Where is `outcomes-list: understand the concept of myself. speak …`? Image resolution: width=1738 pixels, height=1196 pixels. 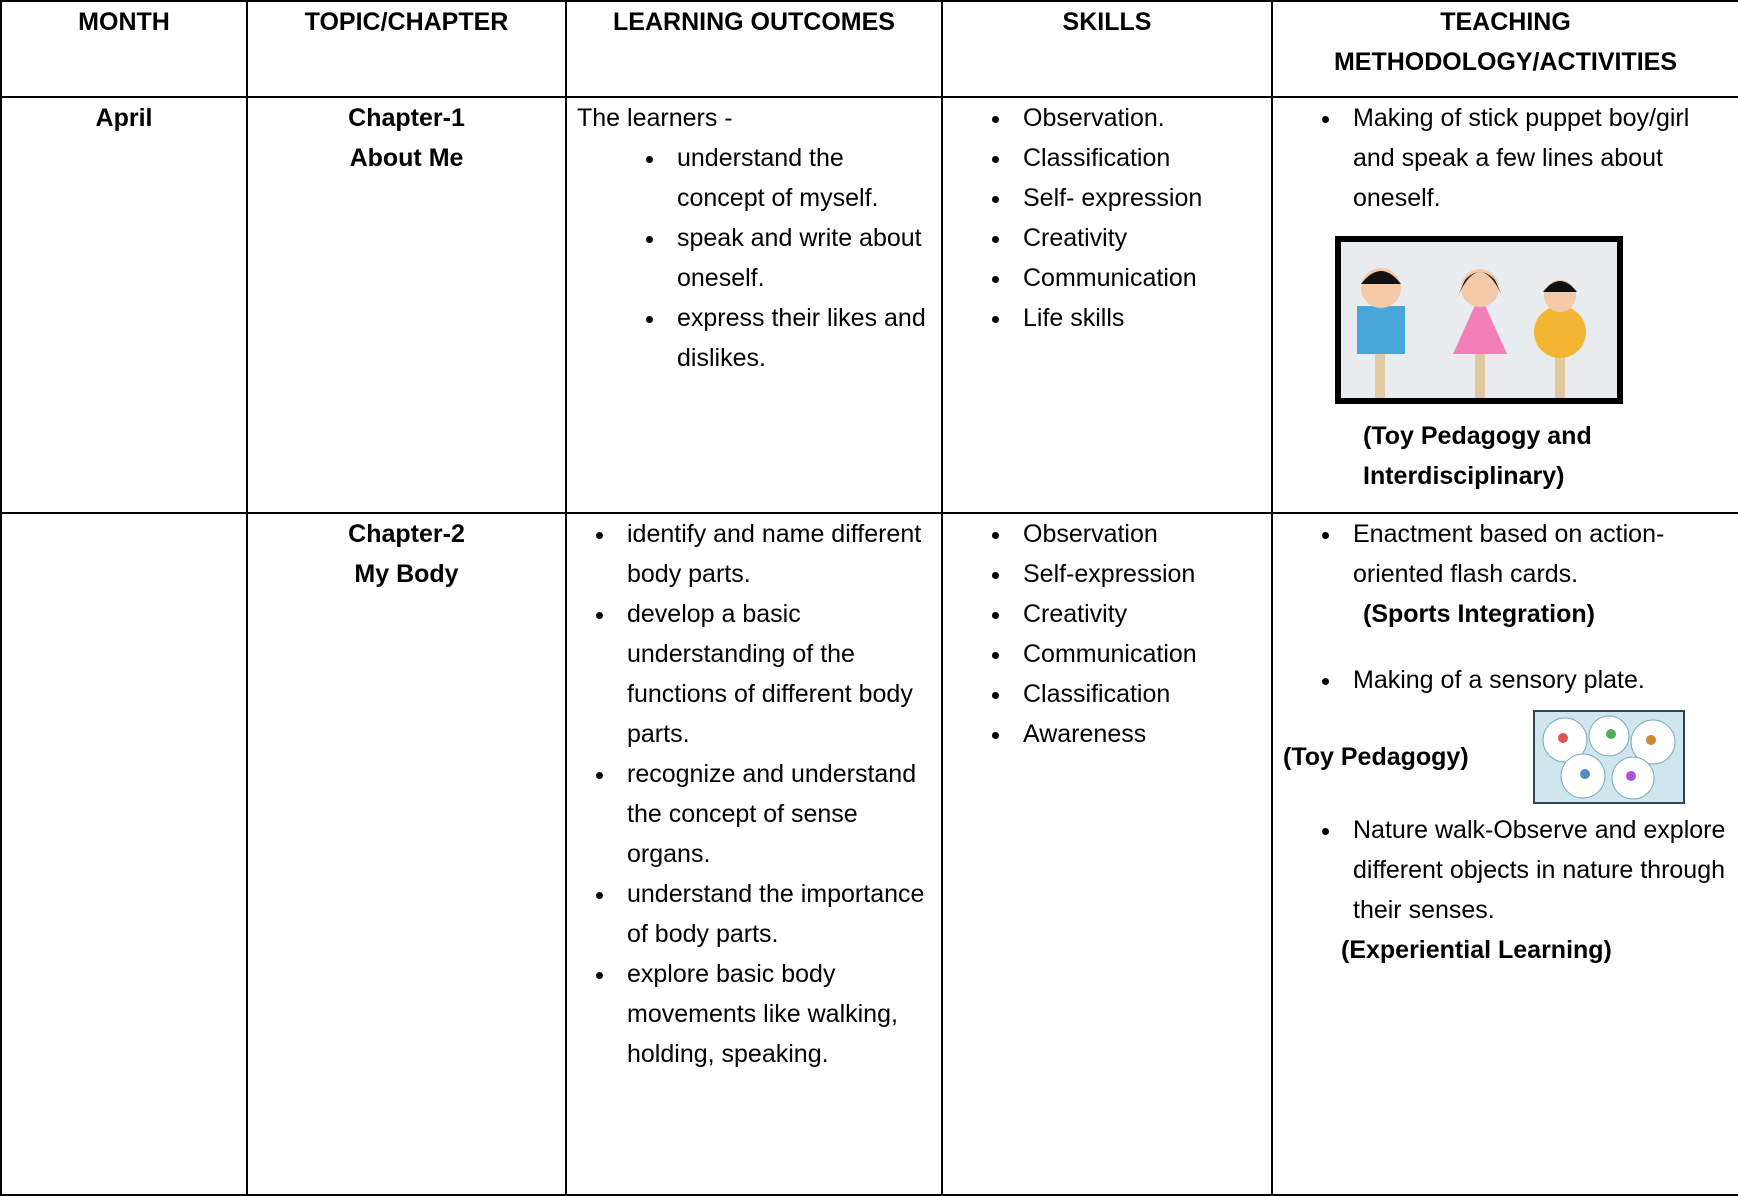
outcomes-list: understand the concept of myself. speak … is located at coordinates (754, 258).